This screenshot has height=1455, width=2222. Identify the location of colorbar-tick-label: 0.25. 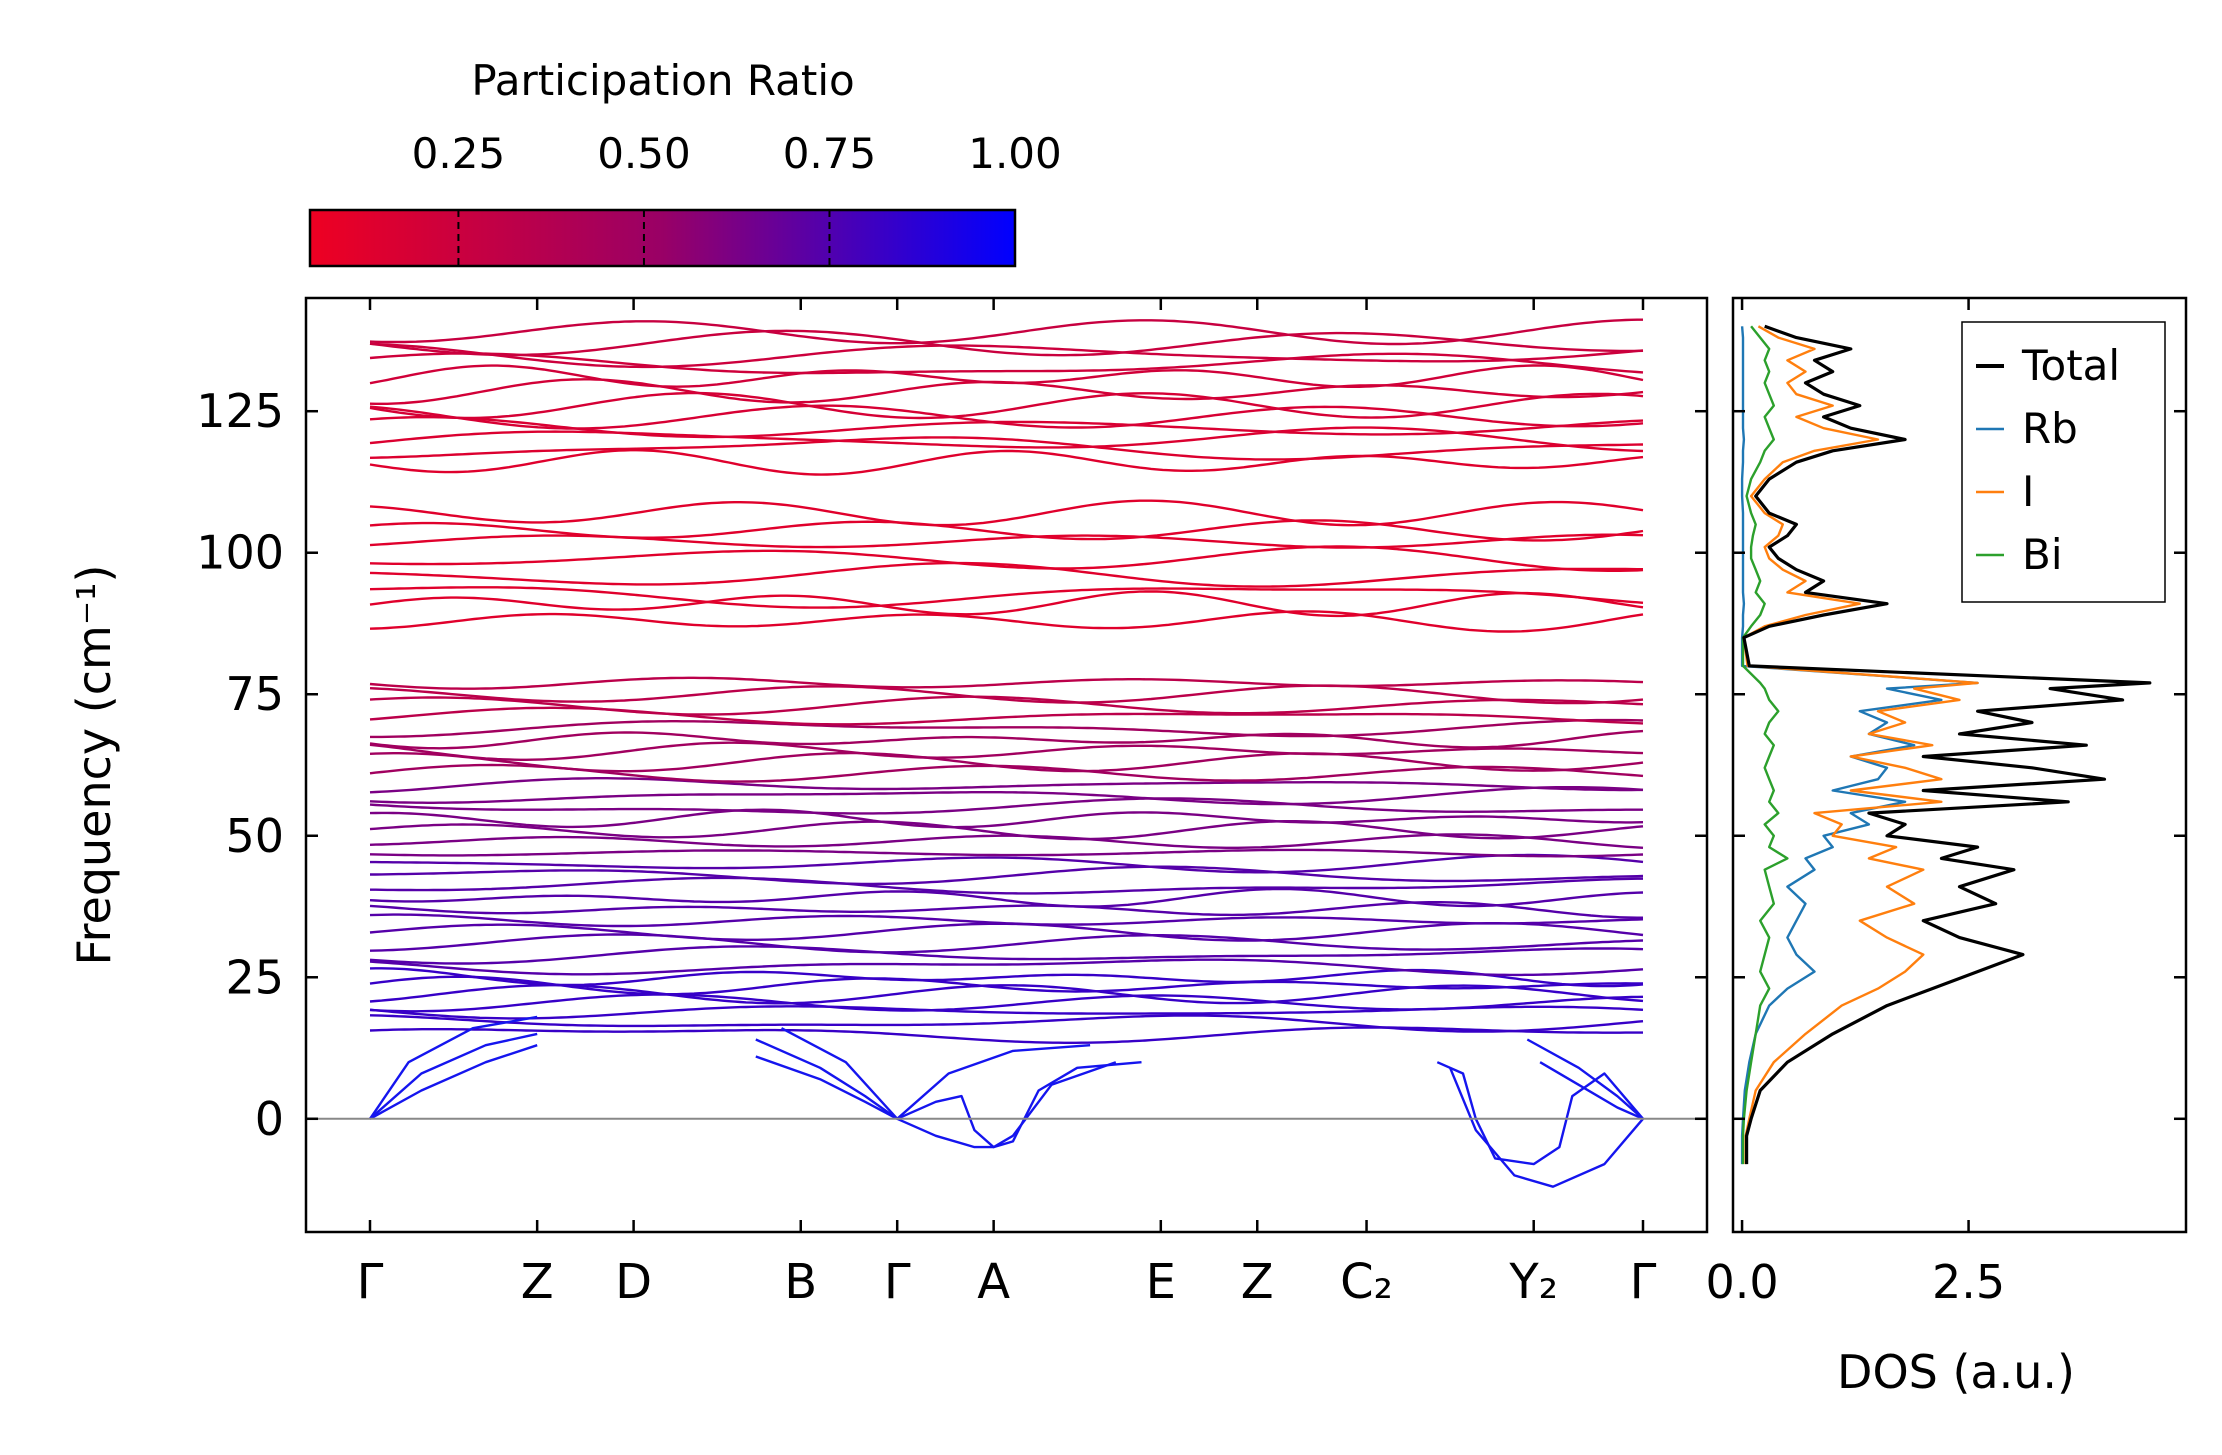
(459, 153).